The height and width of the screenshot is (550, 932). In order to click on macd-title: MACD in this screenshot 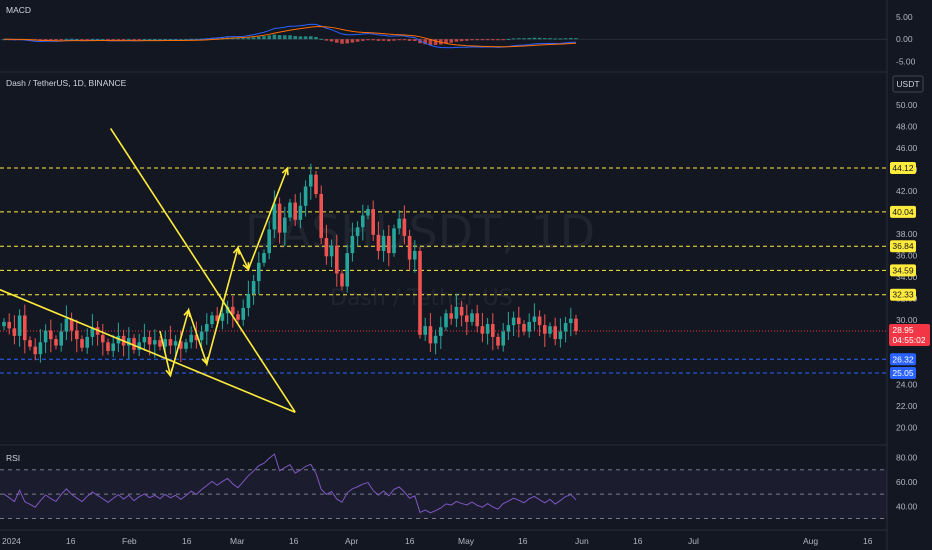, I will do `click(18, 10)`.